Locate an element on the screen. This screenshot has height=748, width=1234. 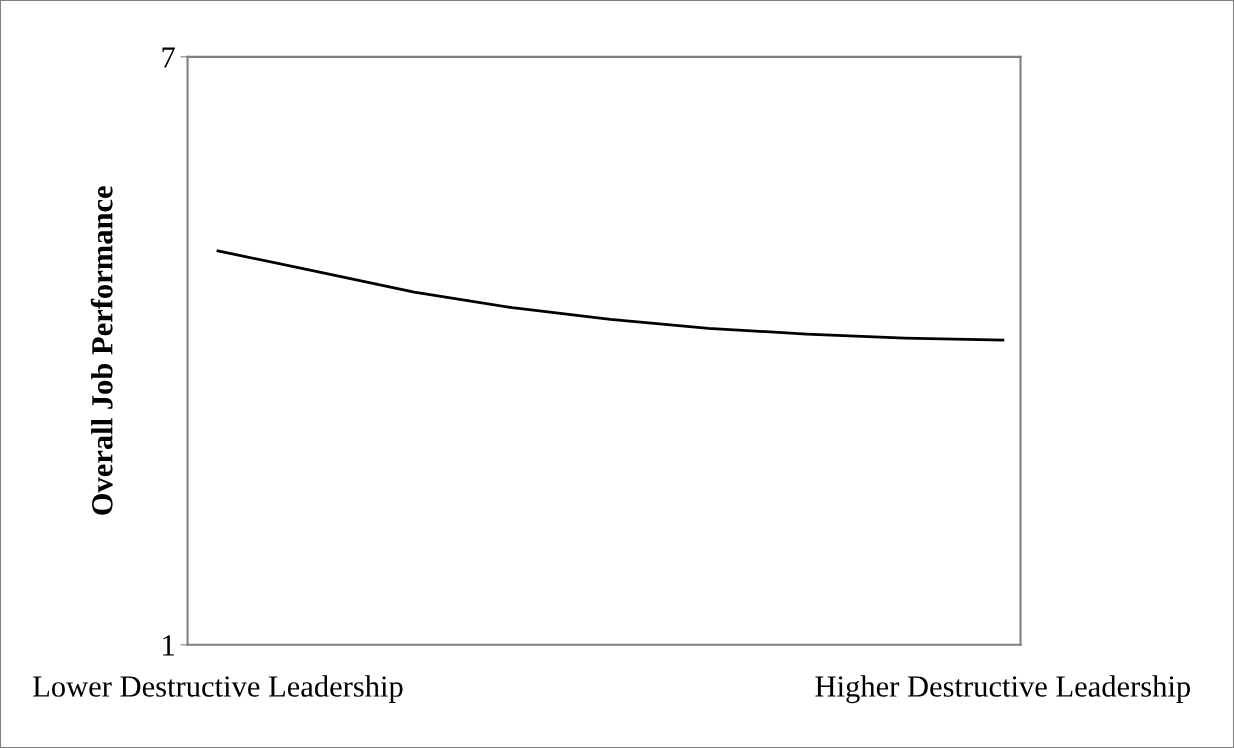
x-tick-label: Higher Destructive Leadership is located at coordinates (1003, 689).